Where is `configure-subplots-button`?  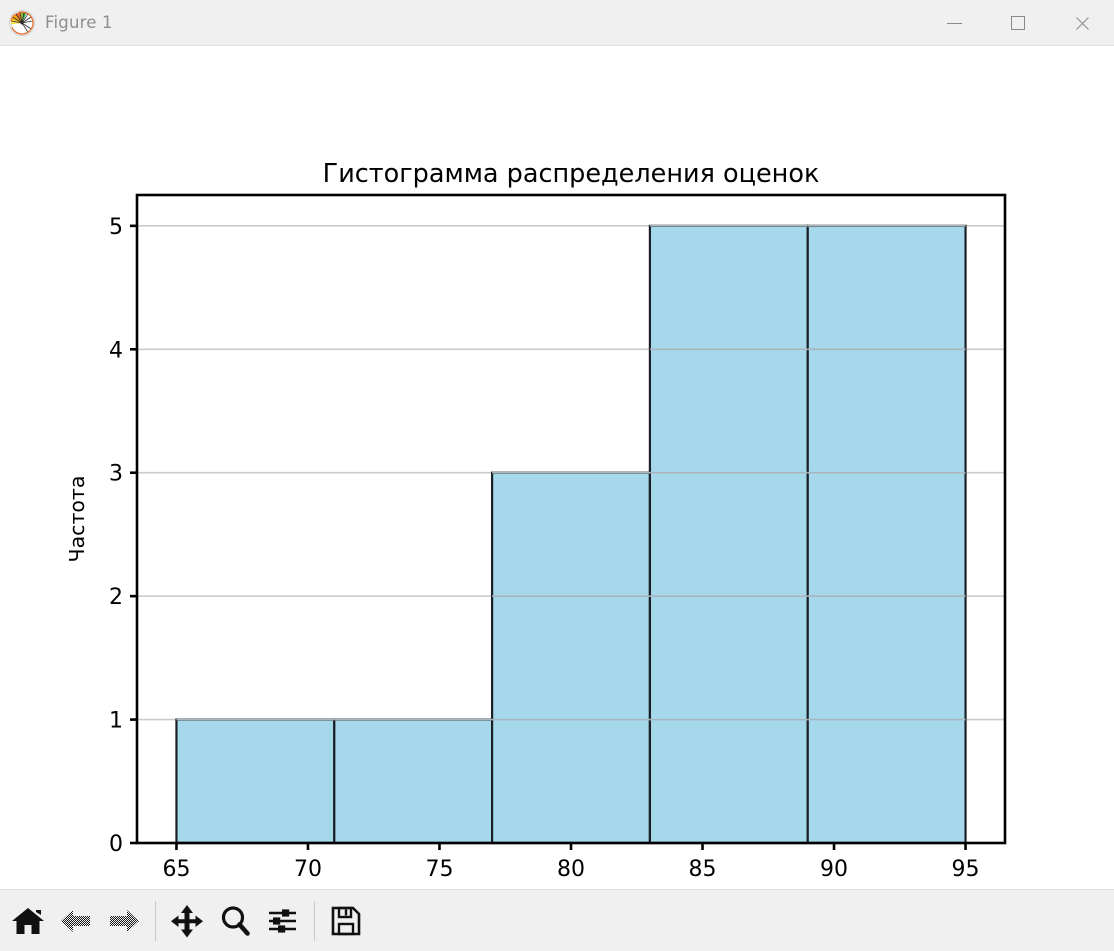 configure-subplots-button is located at coordinates (283, 921).